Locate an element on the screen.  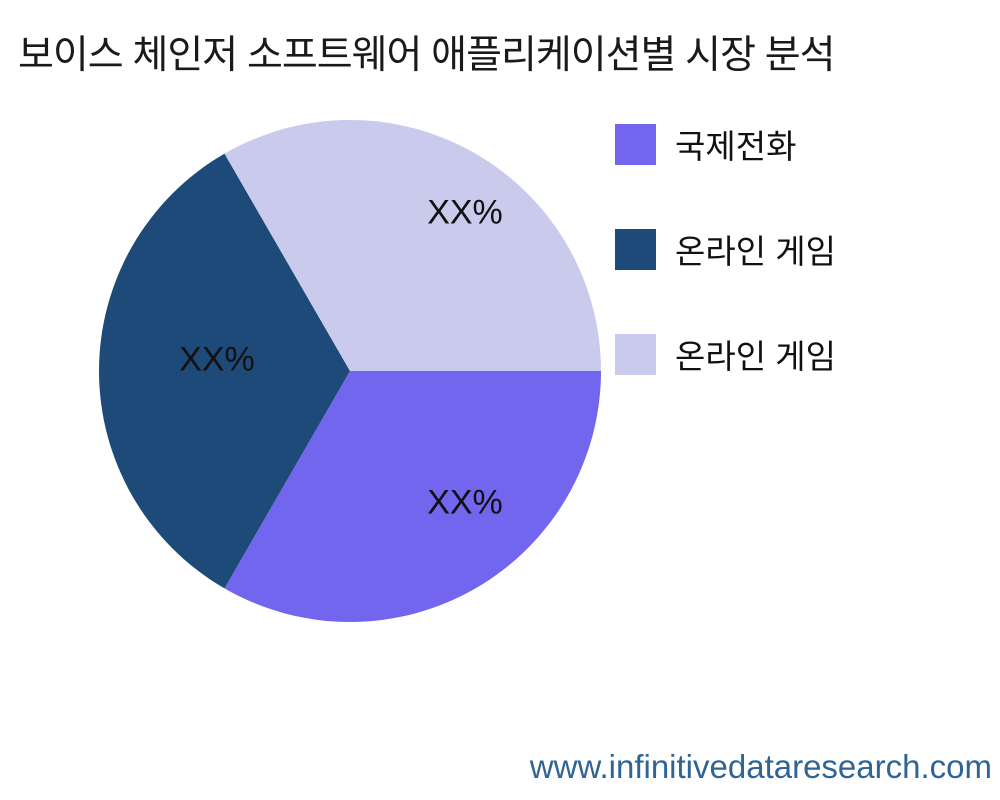
legend-label-international-call: 국제전화 is located at coordinates (736, 146).